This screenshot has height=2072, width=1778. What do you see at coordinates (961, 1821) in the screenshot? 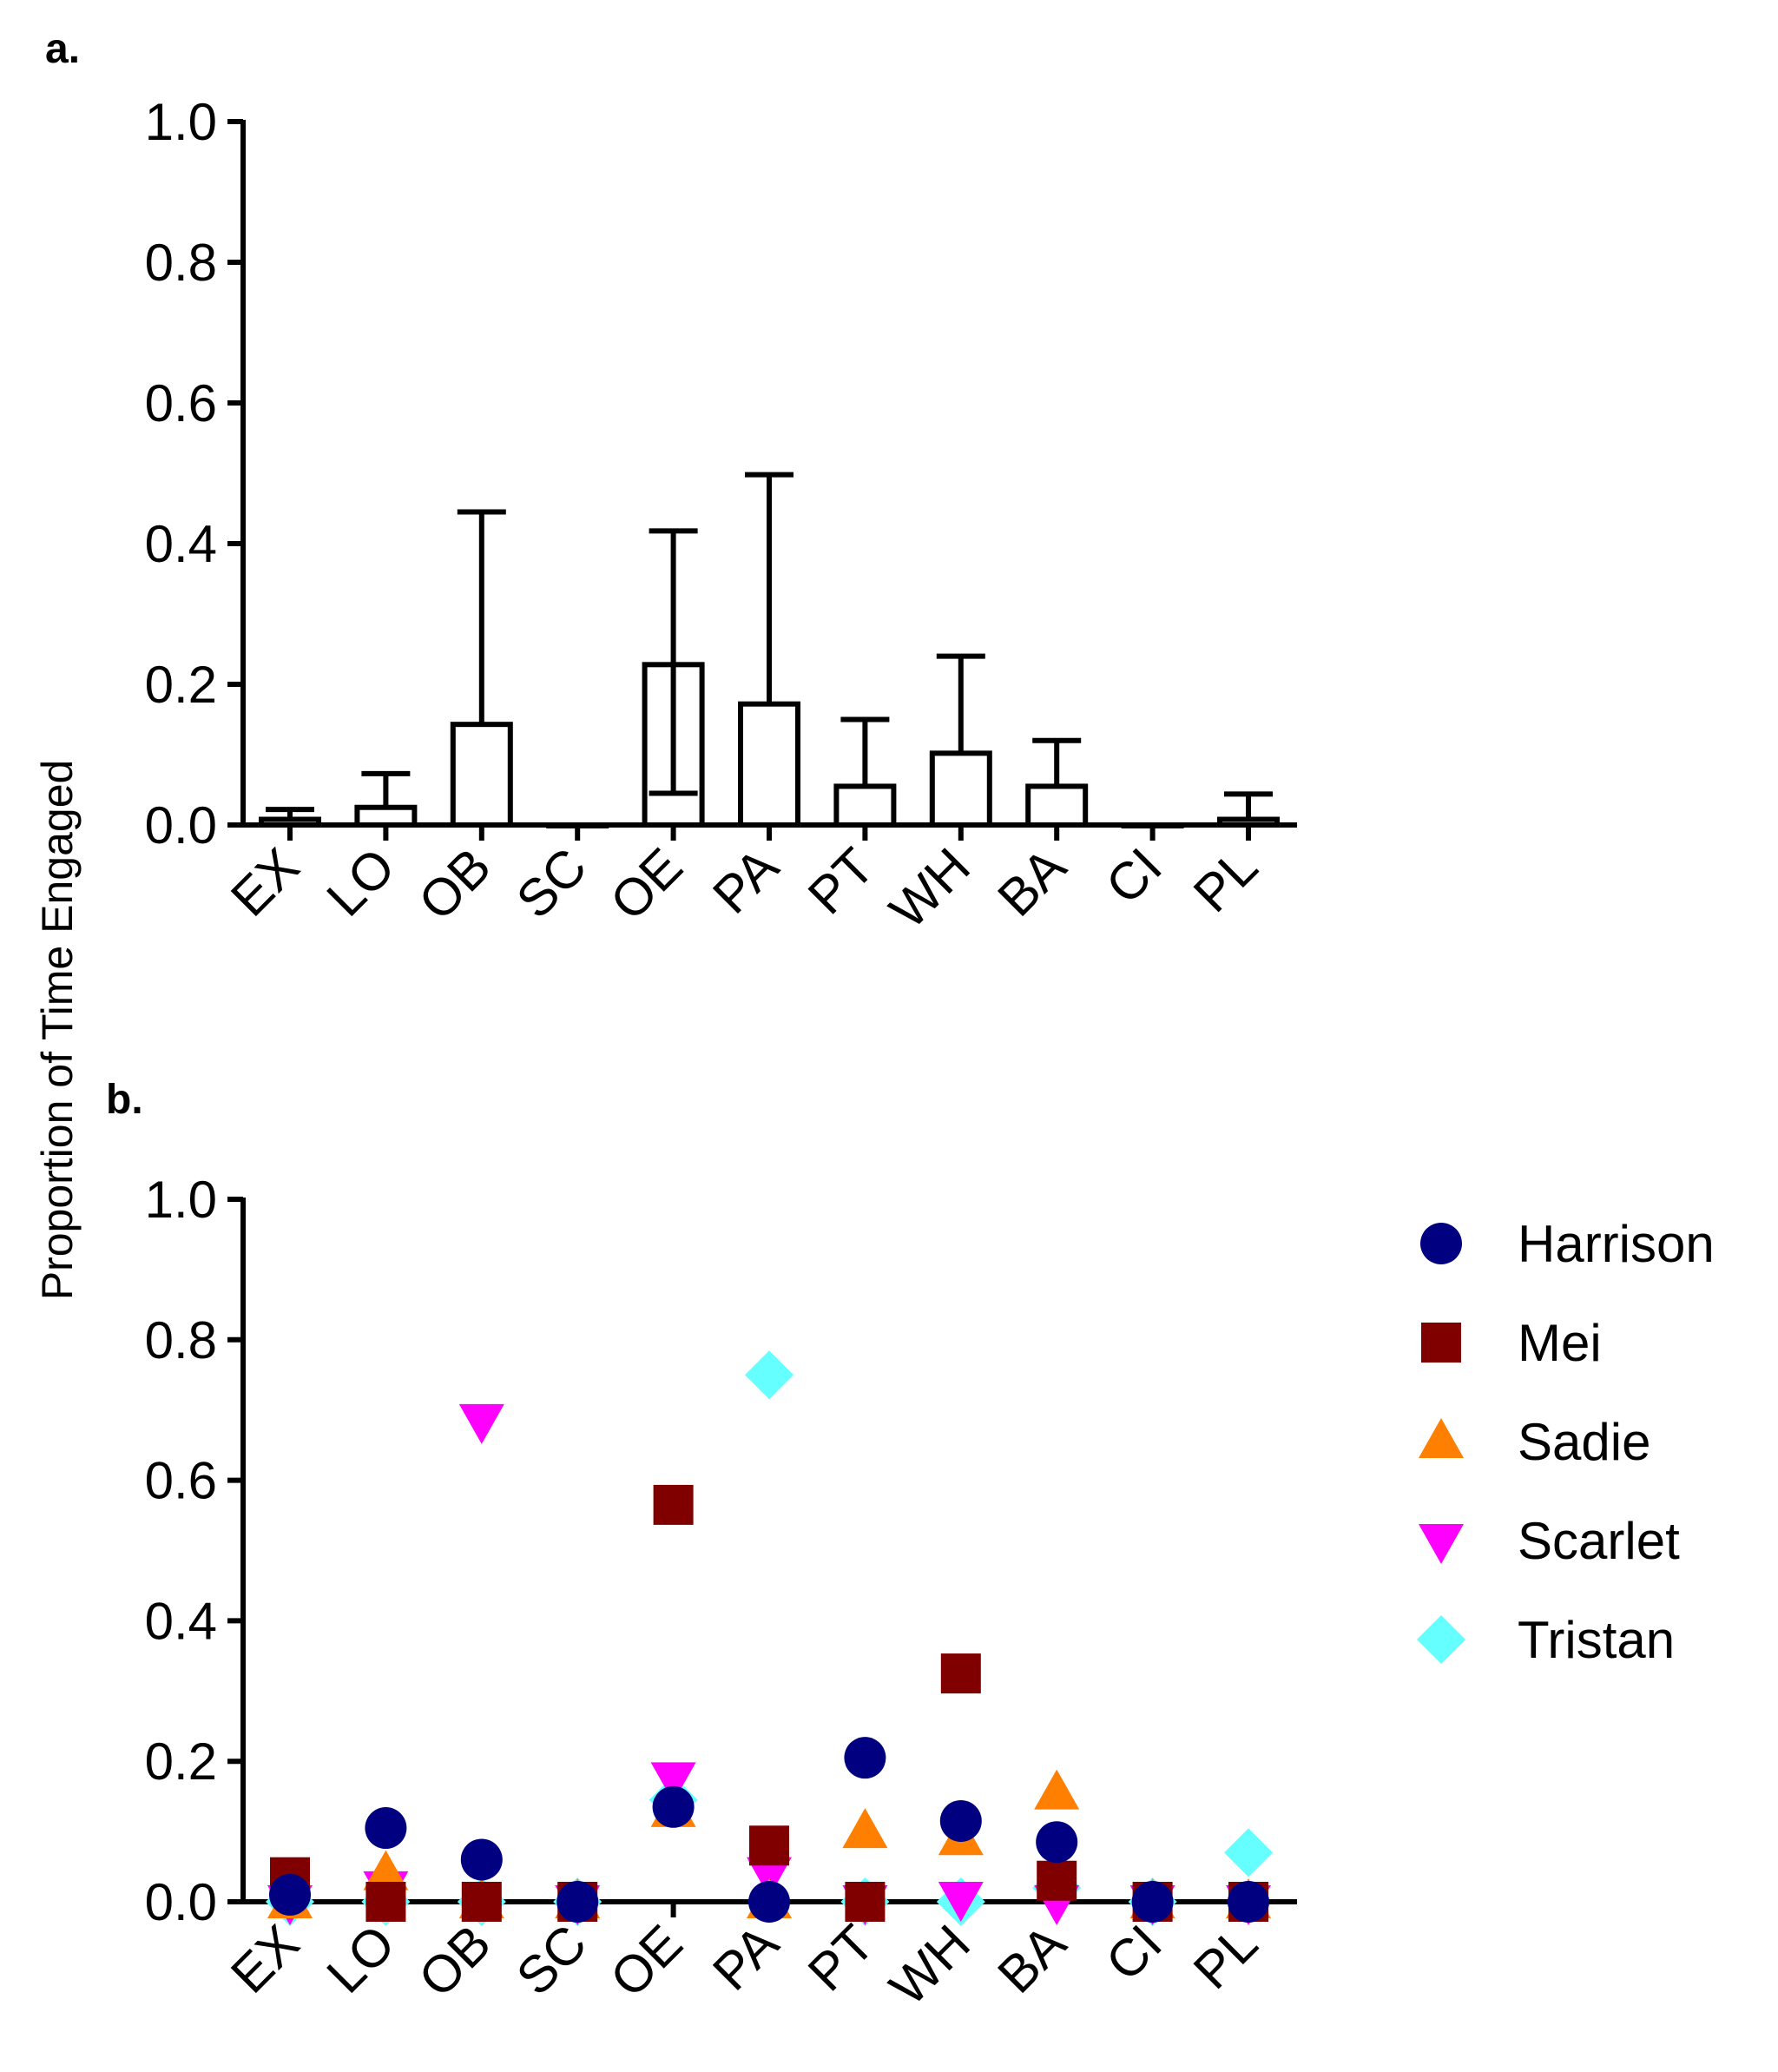
I see `point-harrison-WH` at bounding box center [961, 1821].